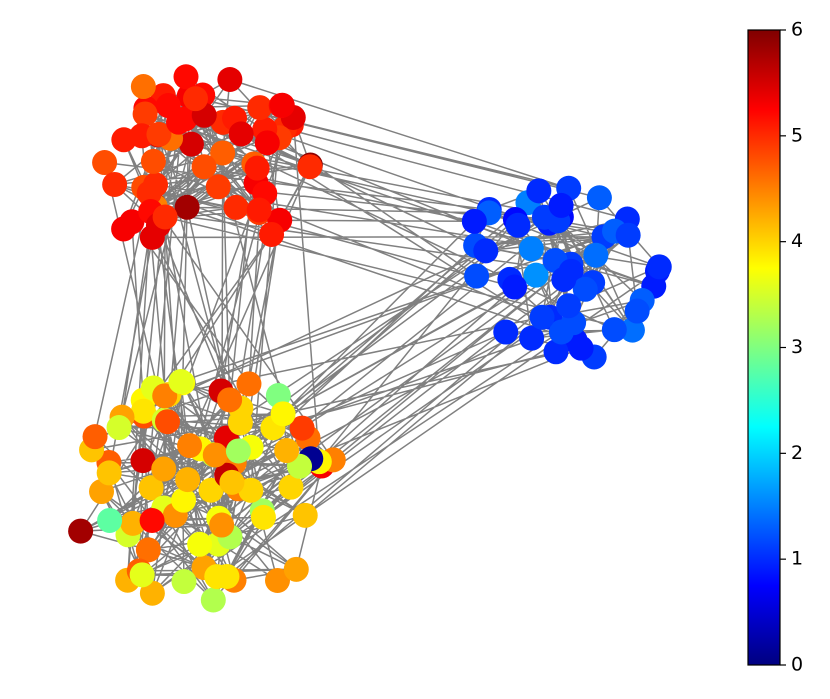  Describe the element at coordinates (797, 347) in the screenshot. I see `colorbar-tick-label: 3` at that location.